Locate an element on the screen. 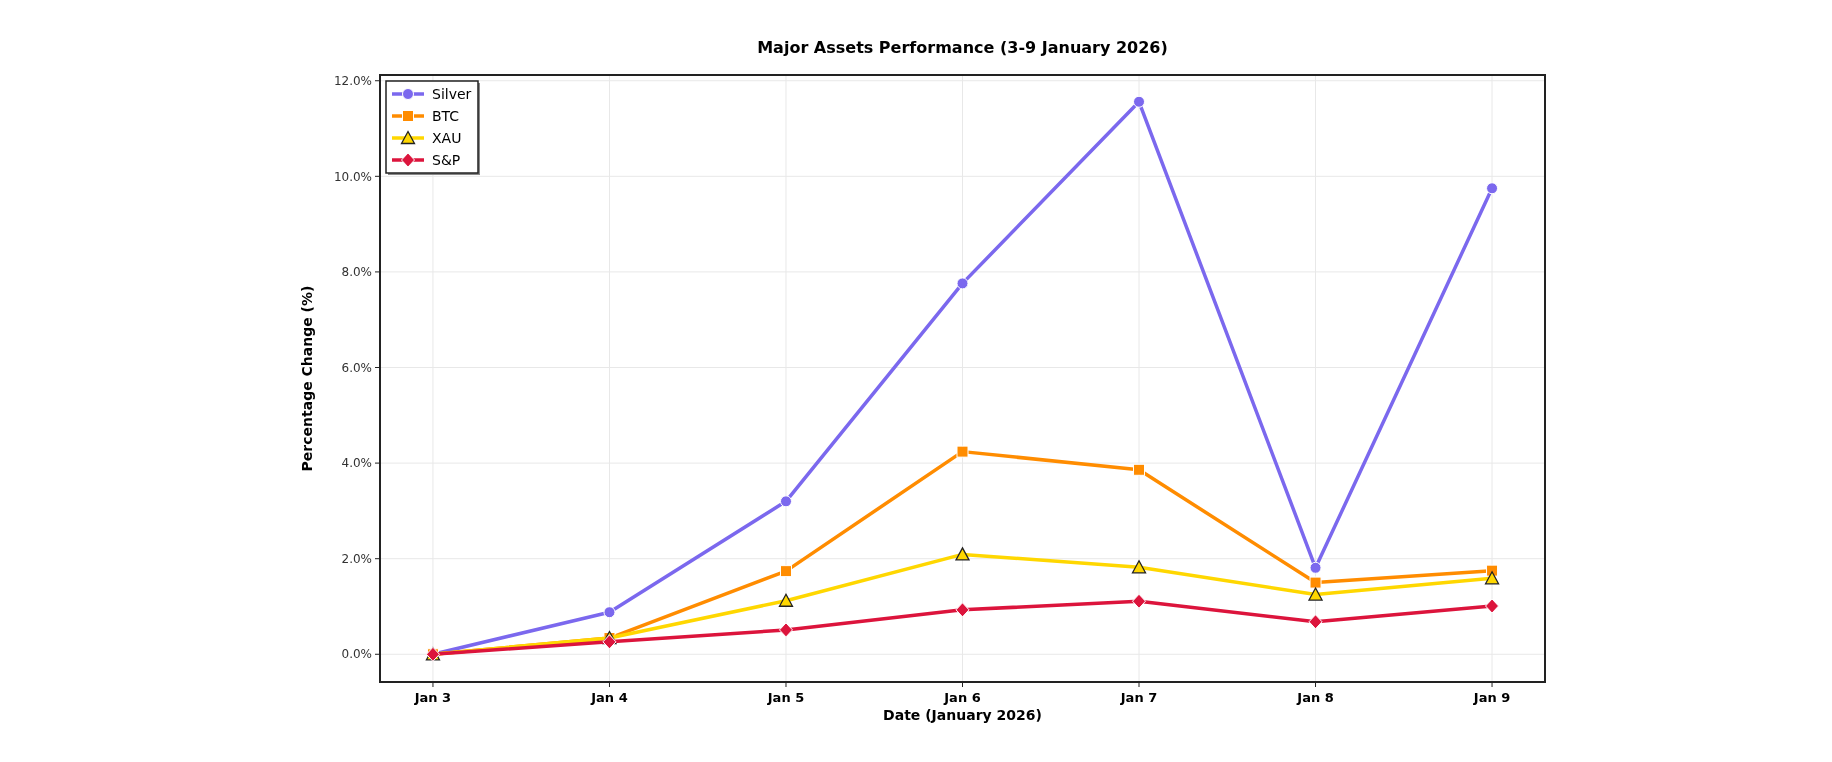 This screenshot has width=1832, height=762. y-tick-label: 6.0% is located at coordinates (356, 367).